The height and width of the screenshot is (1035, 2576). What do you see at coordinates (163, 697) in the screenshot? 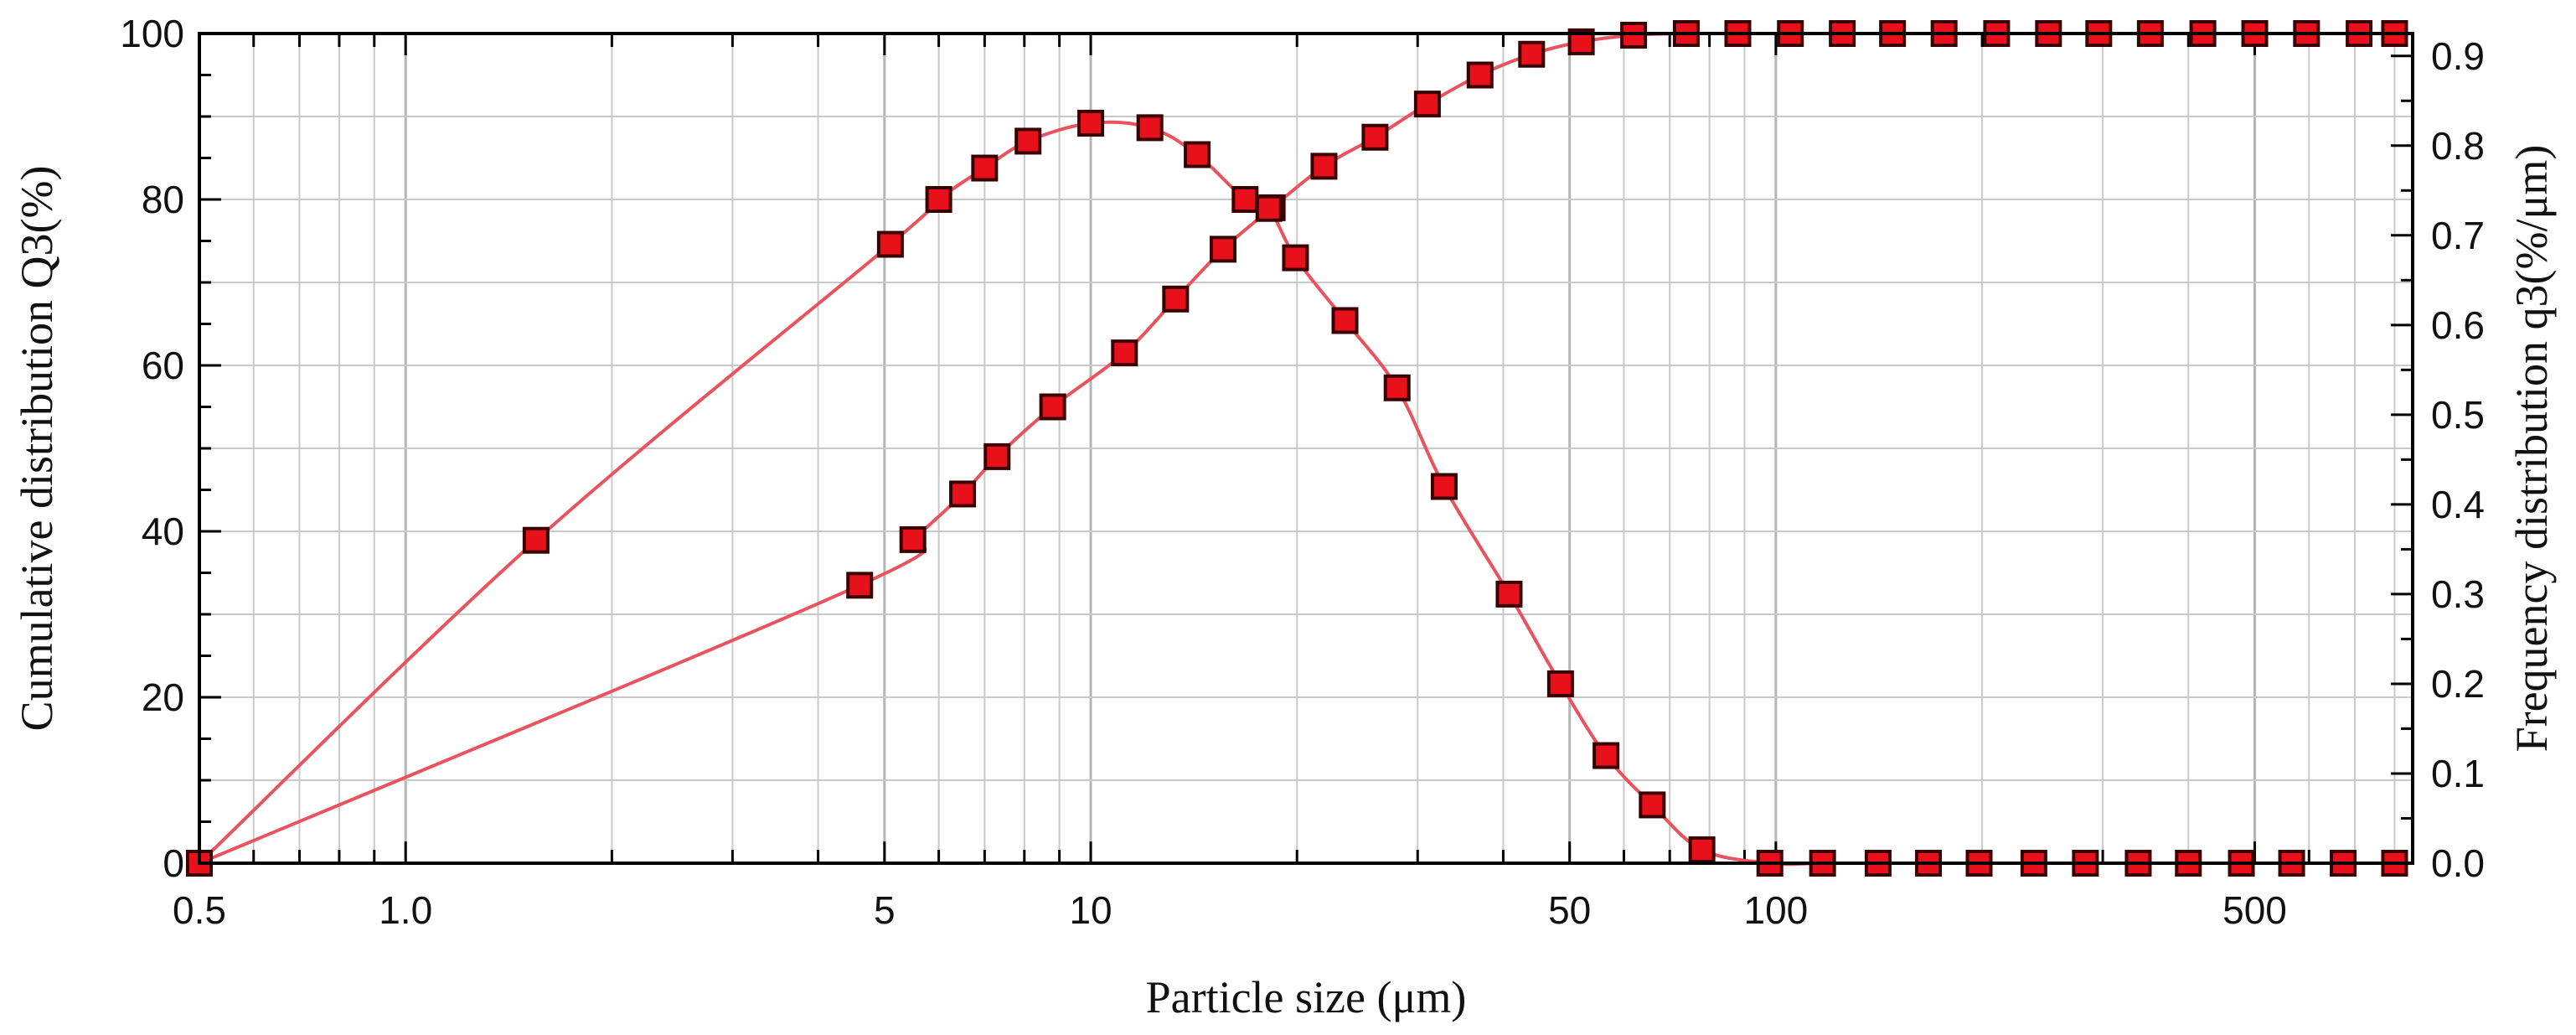
I see `y-tick-label: 20` at bounding box center [163, 697].